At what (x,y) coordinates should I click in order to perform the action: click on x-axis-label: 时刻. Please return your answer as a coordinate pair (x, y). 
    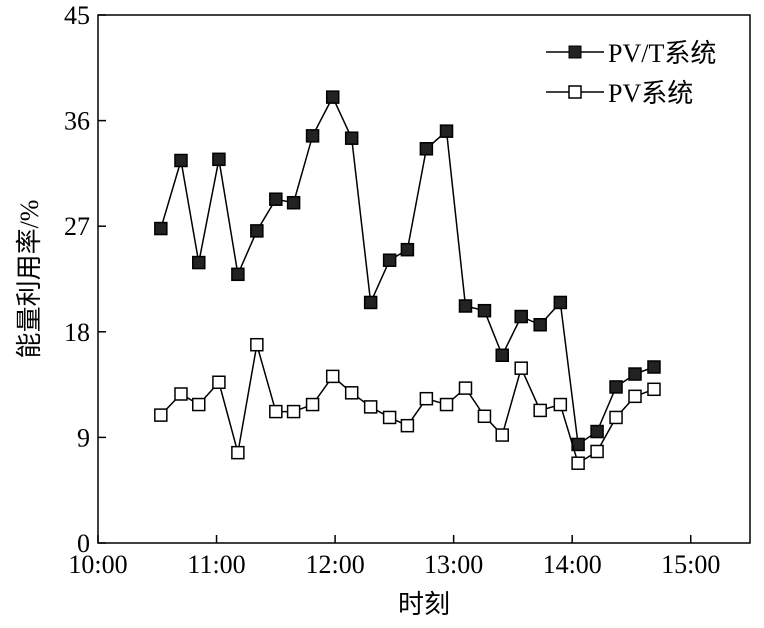
    Looking at the image, I should click on (424, 604).